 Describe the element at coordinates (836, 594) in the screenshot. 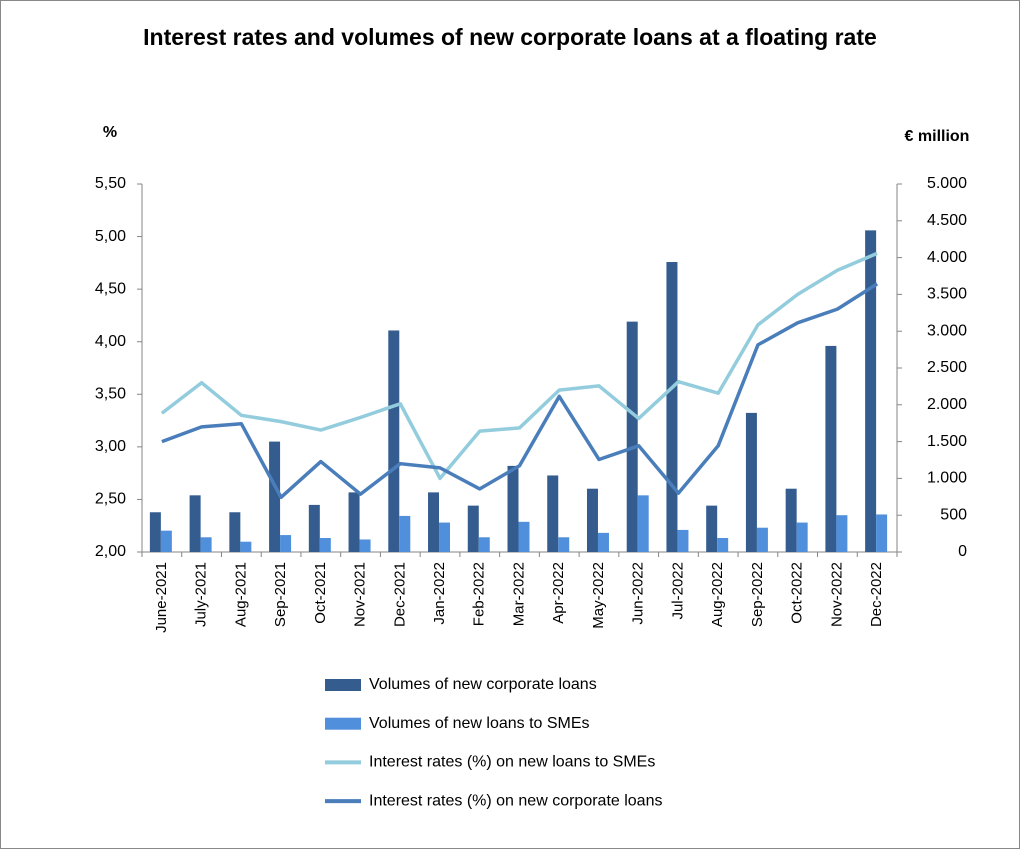

I see `x-tick-label: Nov-2022` at that location.